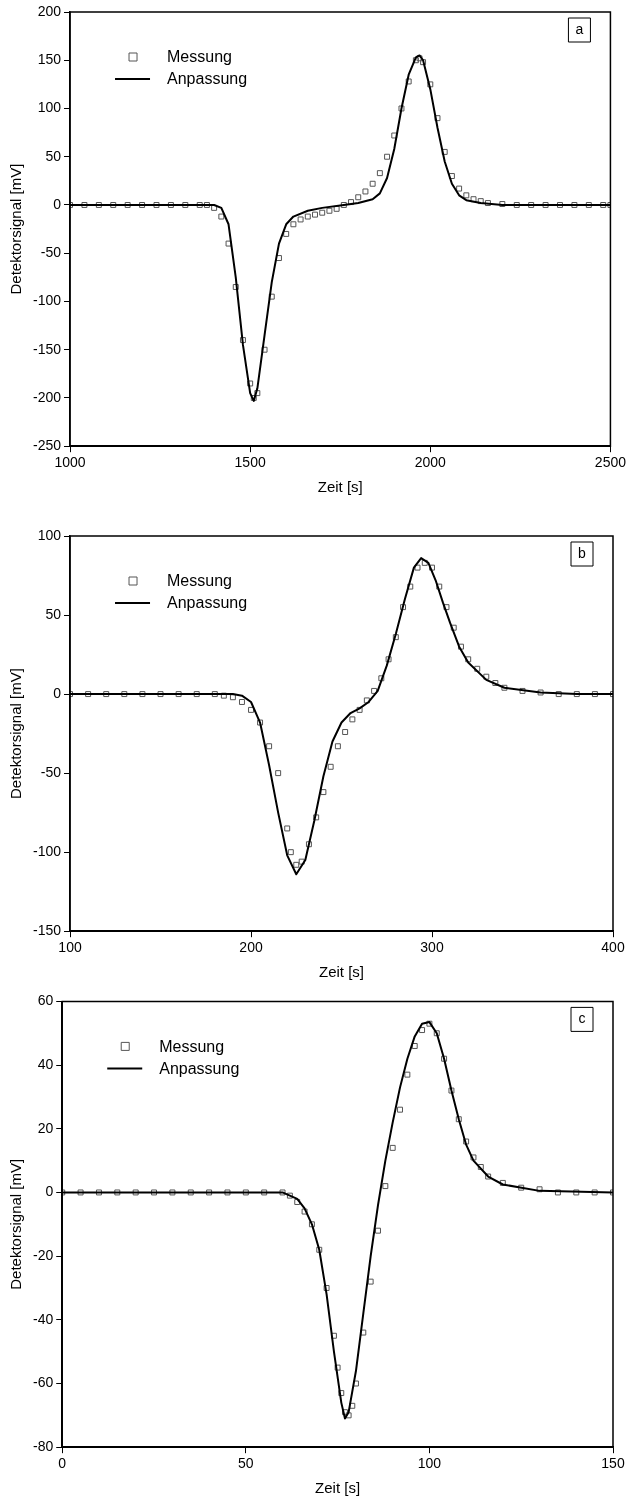  What do you see at coordinates (250, 462) in the screenshot?
I see `x-tick-label: 1500` at bounding box center [250, 462].